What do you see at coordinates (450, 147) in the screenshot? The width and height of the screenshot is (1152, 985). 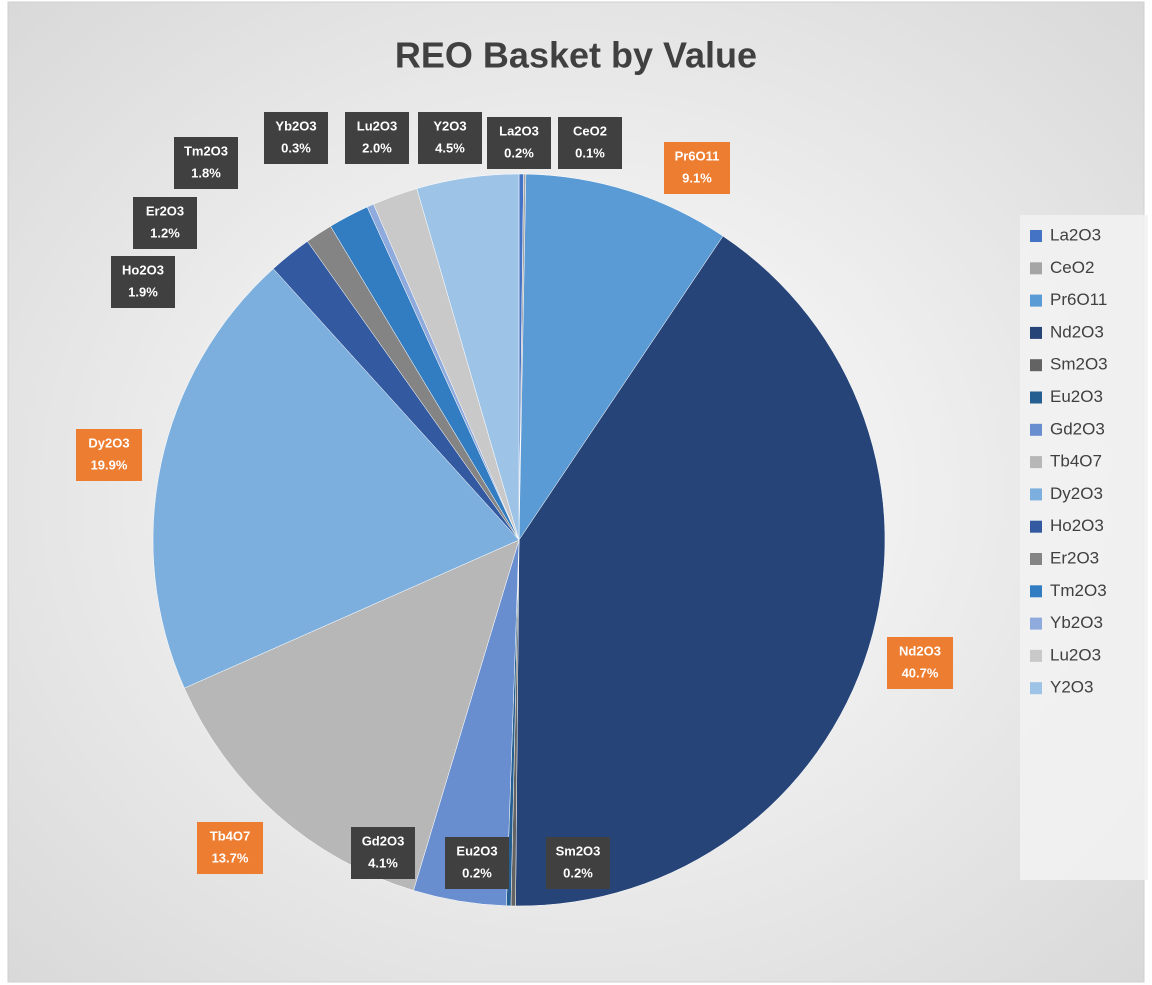 I see `data-label-value: 4.5%` at bounding box center [450, 147].